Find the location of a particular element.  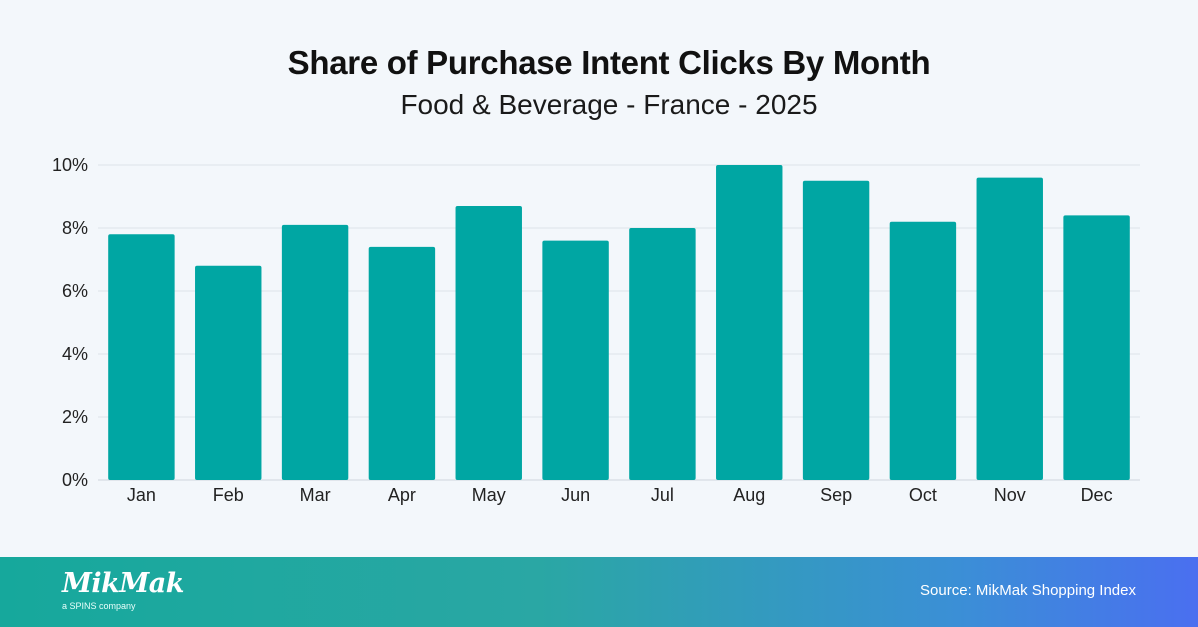

logo-subtext: a SPINS company is located at coordinates (99, 606).